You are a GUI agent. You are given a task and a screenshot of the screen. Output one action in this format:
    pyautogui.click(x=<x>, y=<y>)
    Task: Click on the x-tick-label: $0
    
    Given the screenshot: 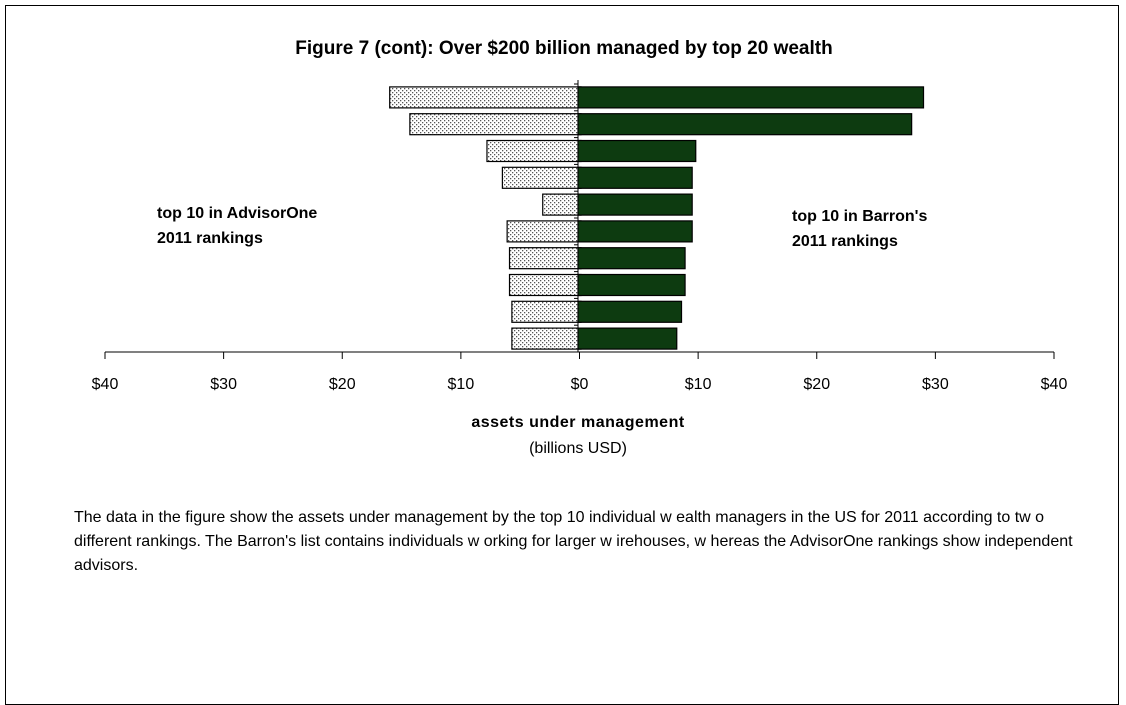 What is the action you would take?
    pyautogui.click(x=580, y=384)
    